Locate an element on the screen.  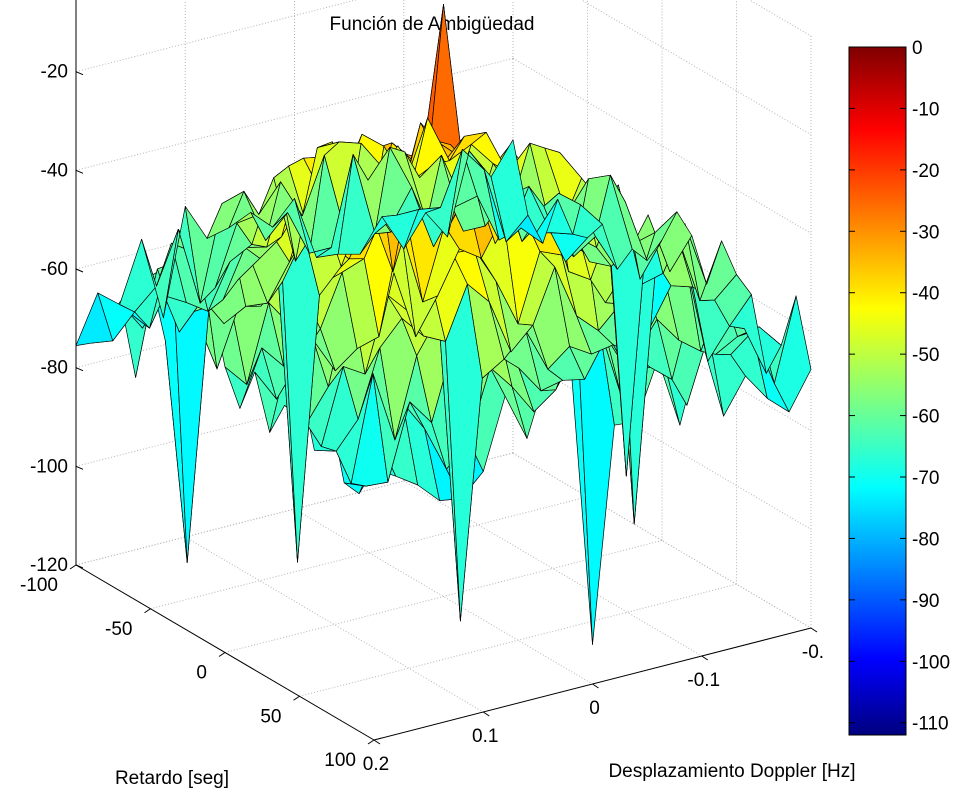
colorbar-tick-label: -100 is located at coordinates (931, 662).